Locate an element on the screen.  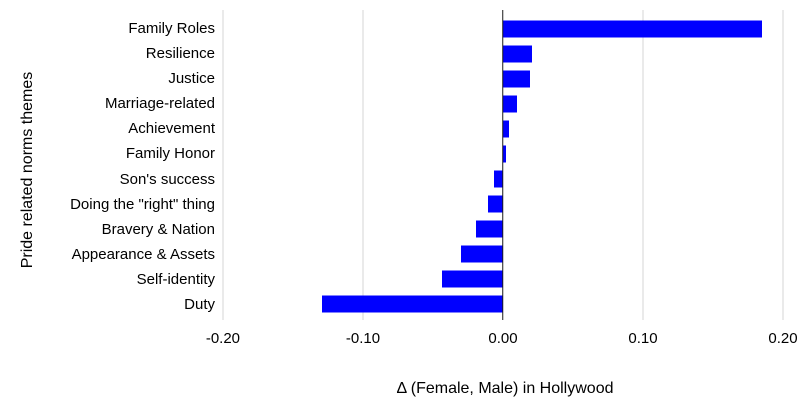
x-tick-label-0.10: 0.10 is located at coordinates (643, 338).